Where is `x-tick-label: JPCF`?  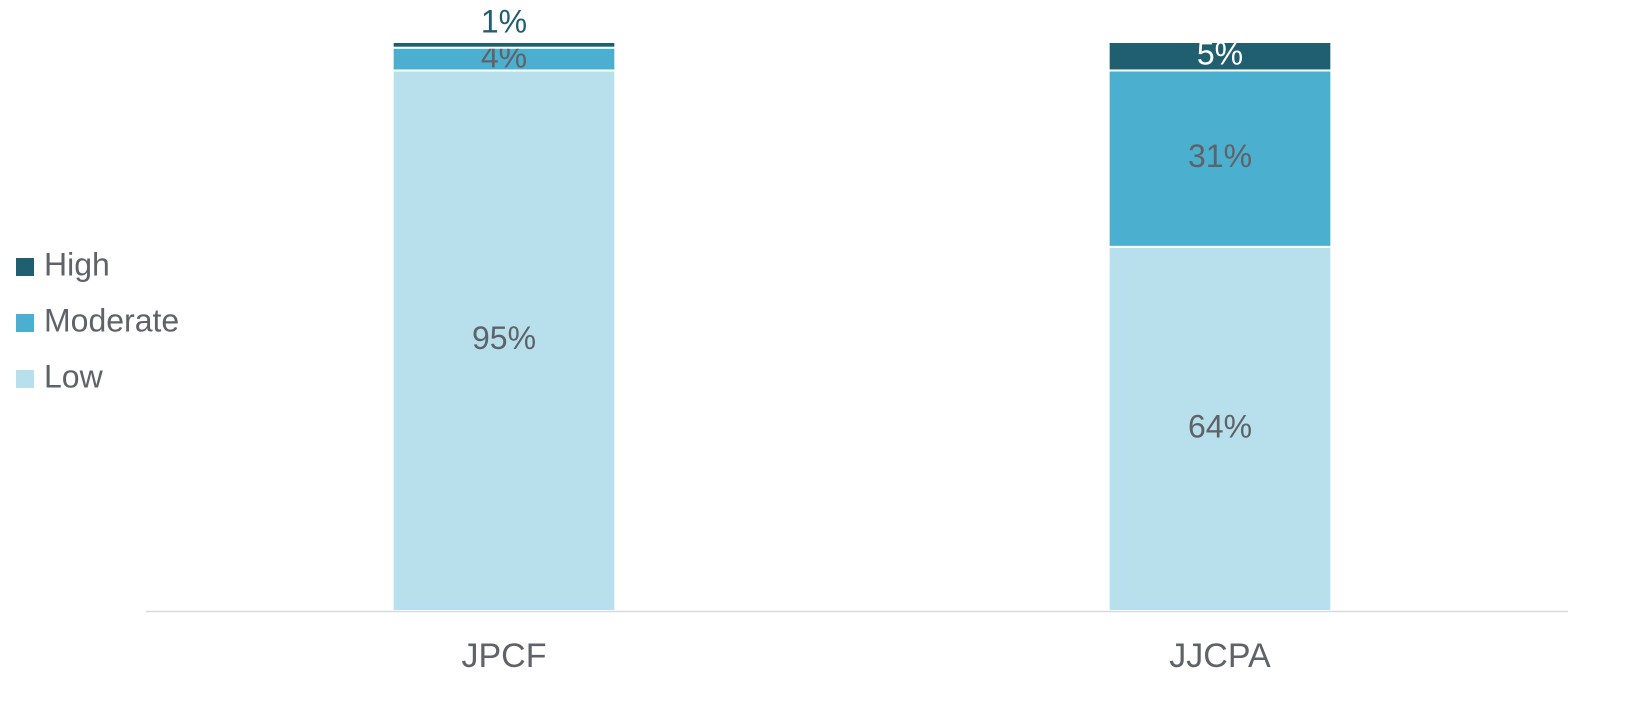
x-tick-label: JPCF is located at coordinates (504, 656).